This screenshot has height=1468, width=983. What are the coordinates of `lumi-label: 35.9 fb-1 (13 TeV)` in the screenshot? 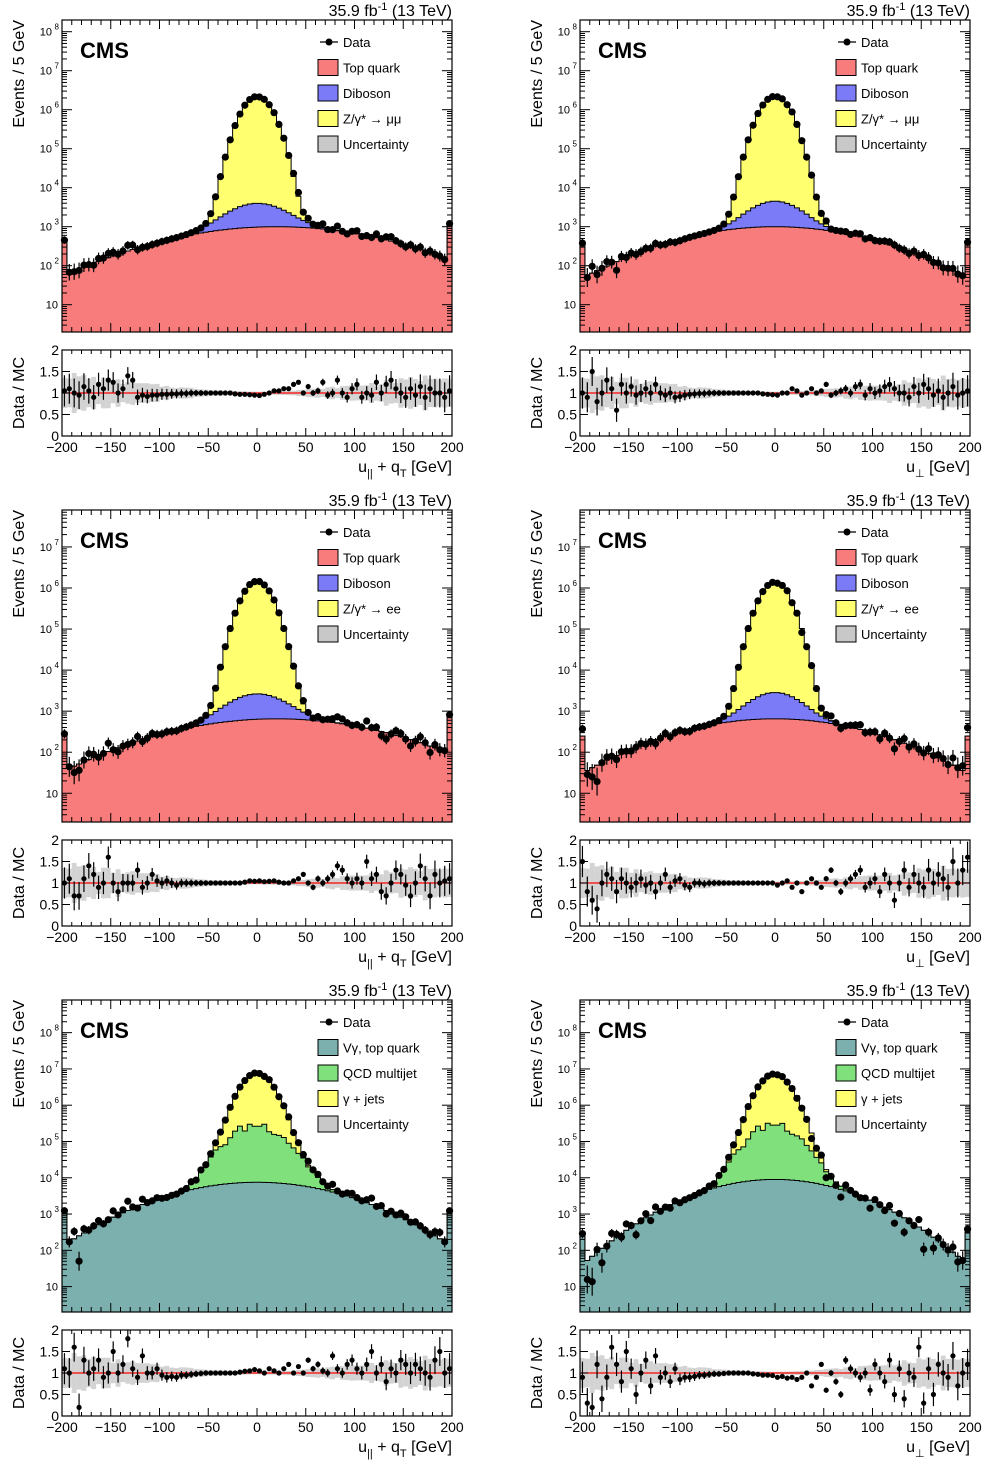 It's located at (390, 500).